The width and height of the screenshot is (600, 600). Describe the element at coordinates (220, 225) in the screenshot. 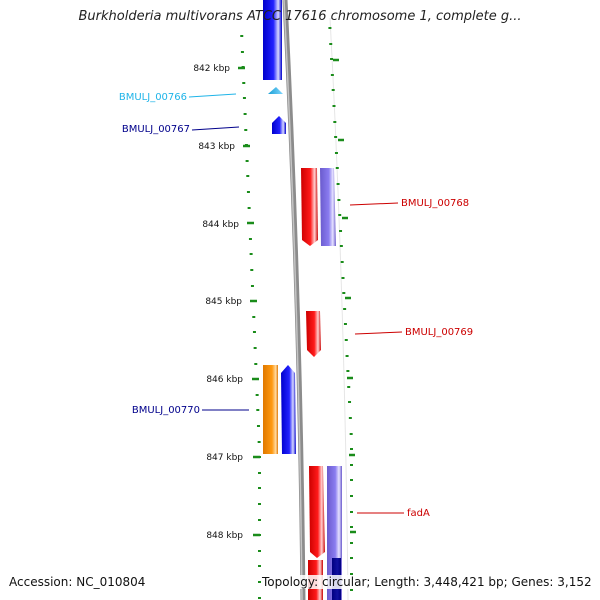

I see `tick-label: 844 kbp` at that location.